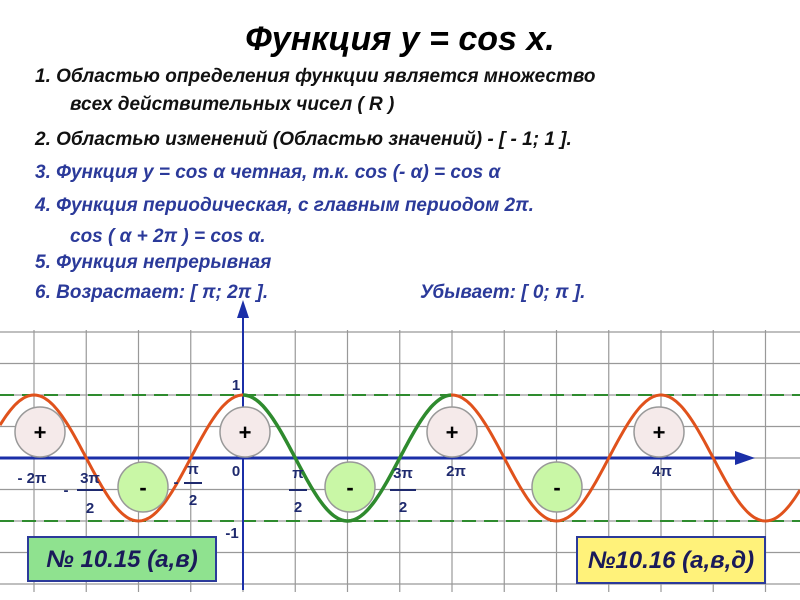 Image resolution: width=800 pixels, height=600 pixels. What do you see at coordinates (232, 104) in the screenshot?
I see `item-line: всех действительных чисел ( R )` at bounding box center [232, 104].